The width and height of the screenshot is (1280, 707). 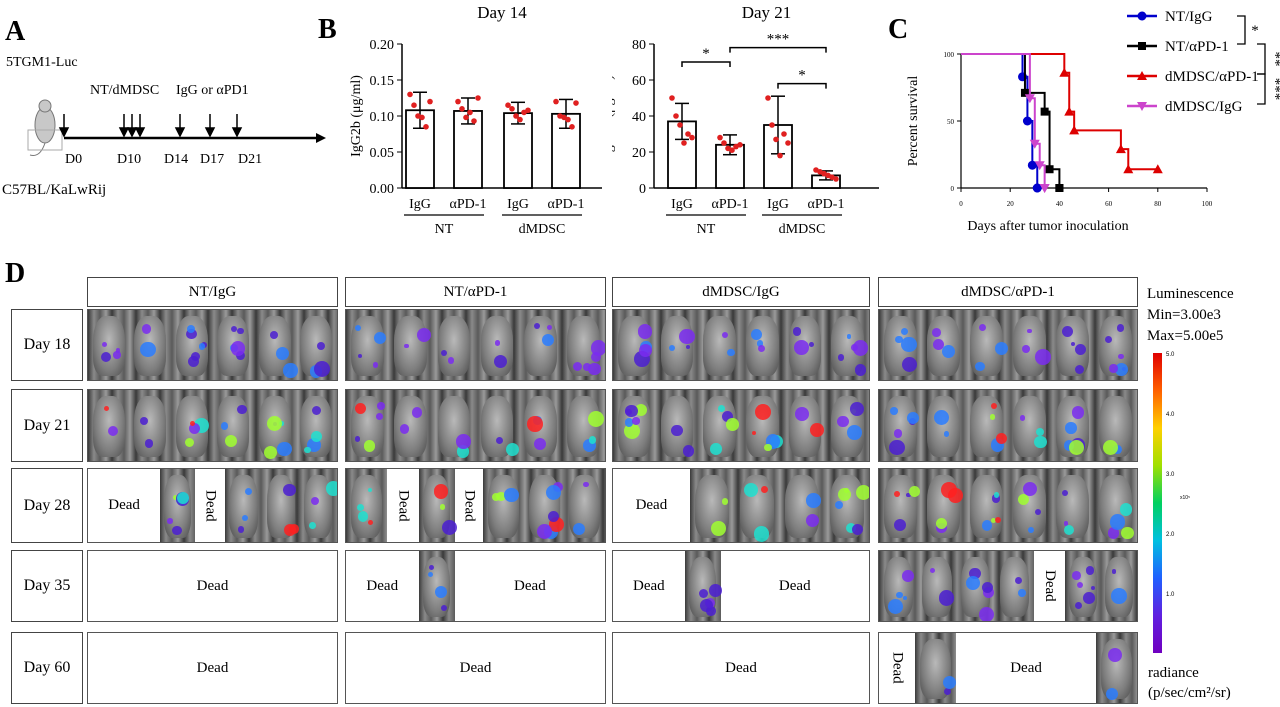 I want to click on significance-bracket, so click(x=778, y=49).